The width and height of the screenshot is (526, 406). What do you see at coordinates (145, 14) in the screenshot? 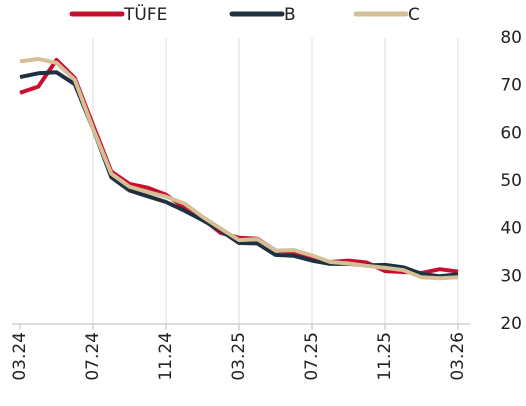
I see `legend-label: TÜFE` at bounding box center [145, 14].